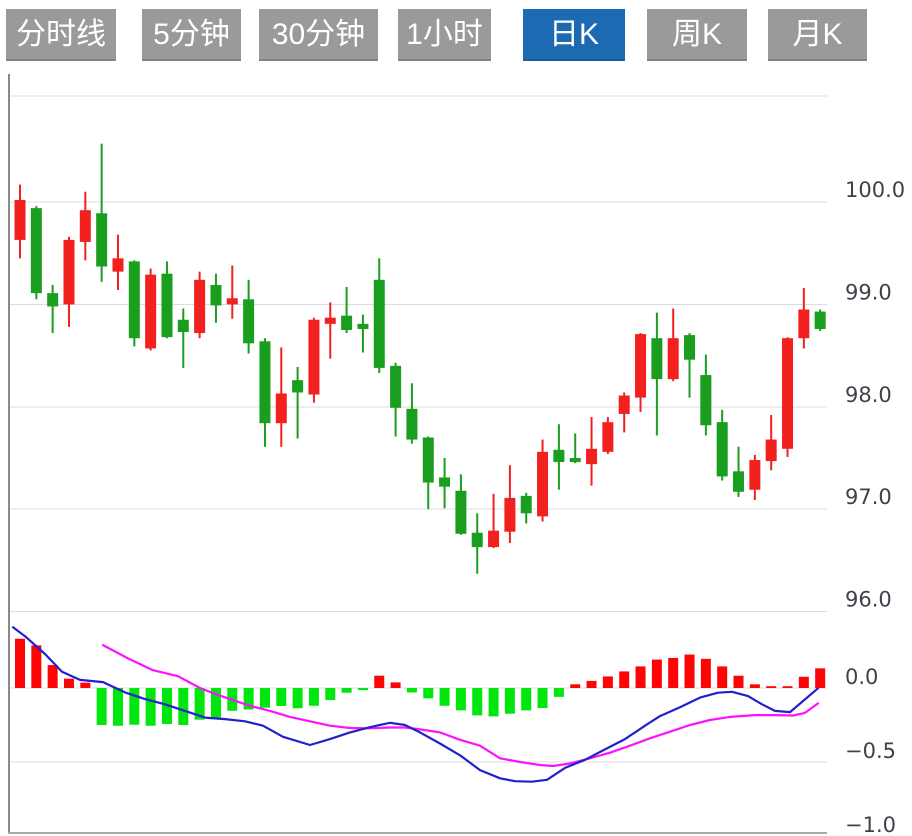 This screenshot has height=836, width=912. I want to click on price-axis-label: 99.0, so click(868, 292).